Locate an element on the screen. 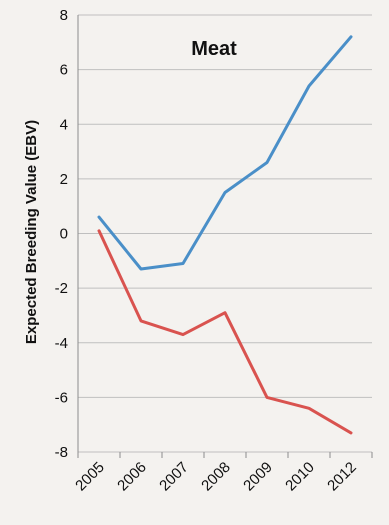 The width and height of the screenshot is (389, 525). y-tick-label: 8 is located at coordinates (64, 15).